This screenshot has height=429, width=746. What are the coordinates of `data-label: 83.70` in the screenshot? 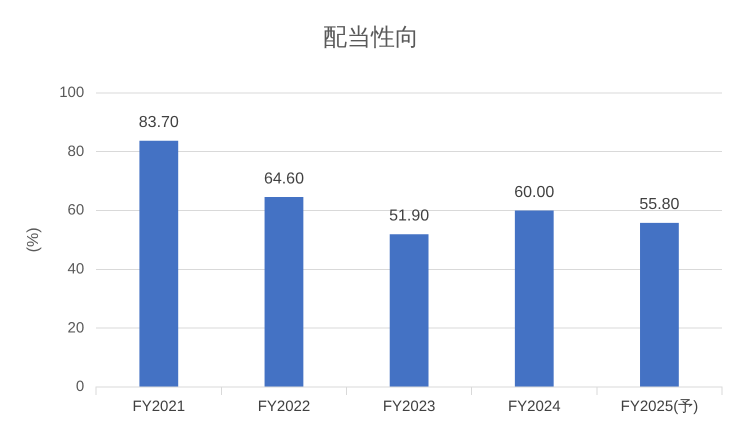 It's located at (158, 123).